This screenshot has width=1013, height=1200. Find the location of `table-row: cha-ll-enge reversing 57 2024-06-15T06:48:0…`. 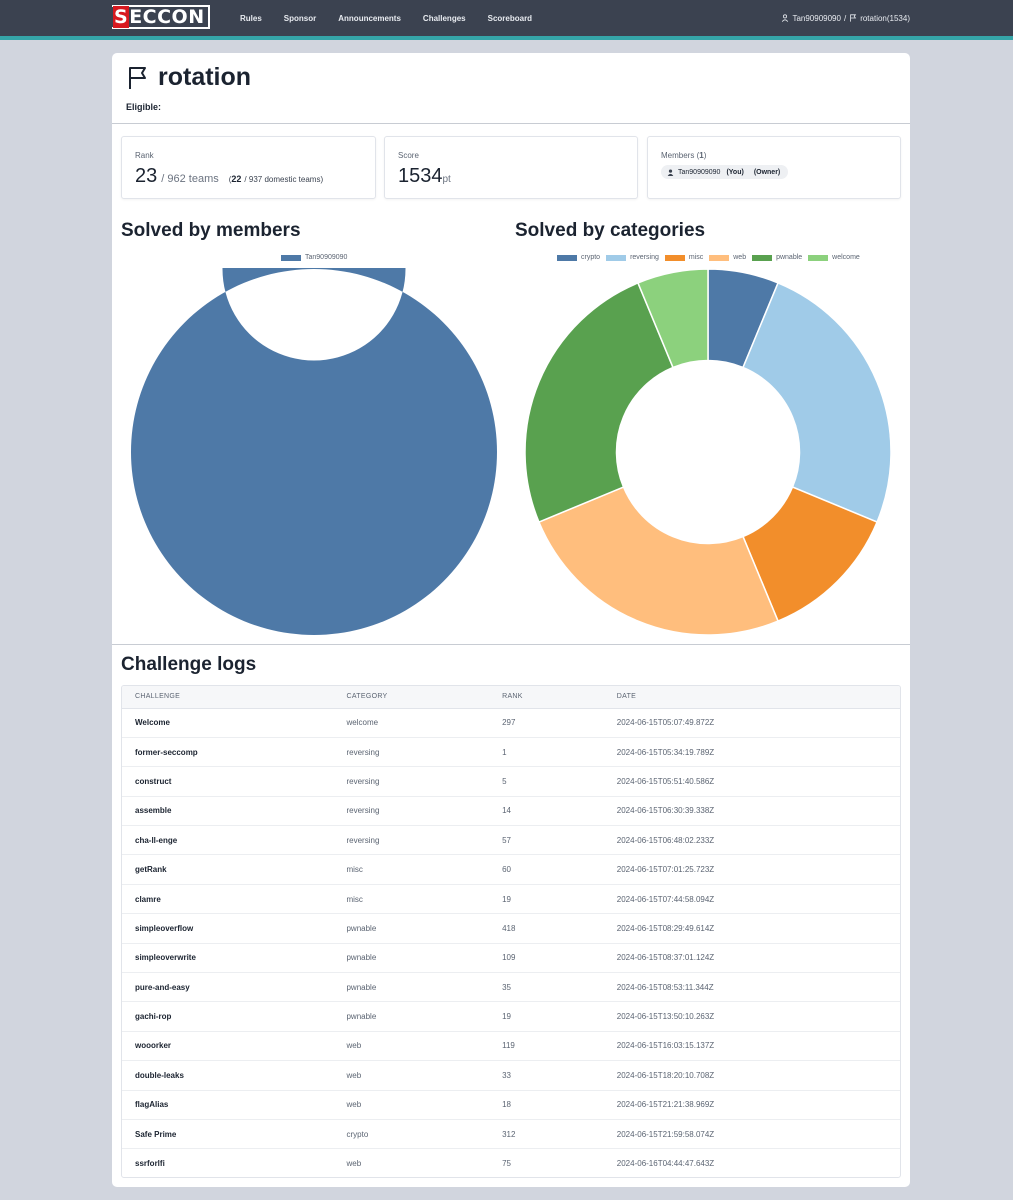

table-row: cha-ll-enge reversing 57 2024-06-15T06:48:0… is located at coordinates (511, 840).